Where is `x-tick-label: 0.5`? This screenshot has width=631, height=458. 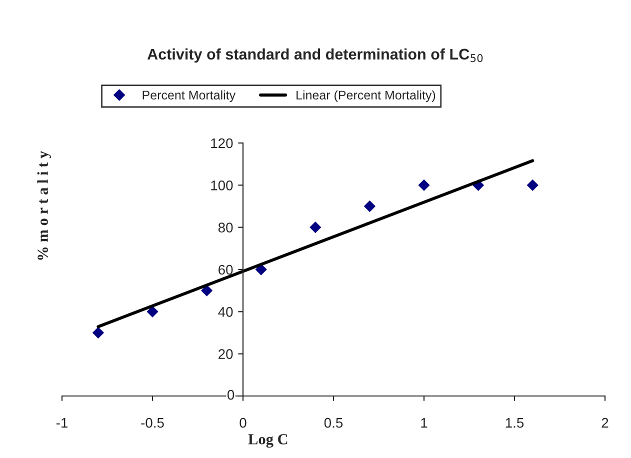 x-tick-label: 0.5 is located at coordinates (333, 423).